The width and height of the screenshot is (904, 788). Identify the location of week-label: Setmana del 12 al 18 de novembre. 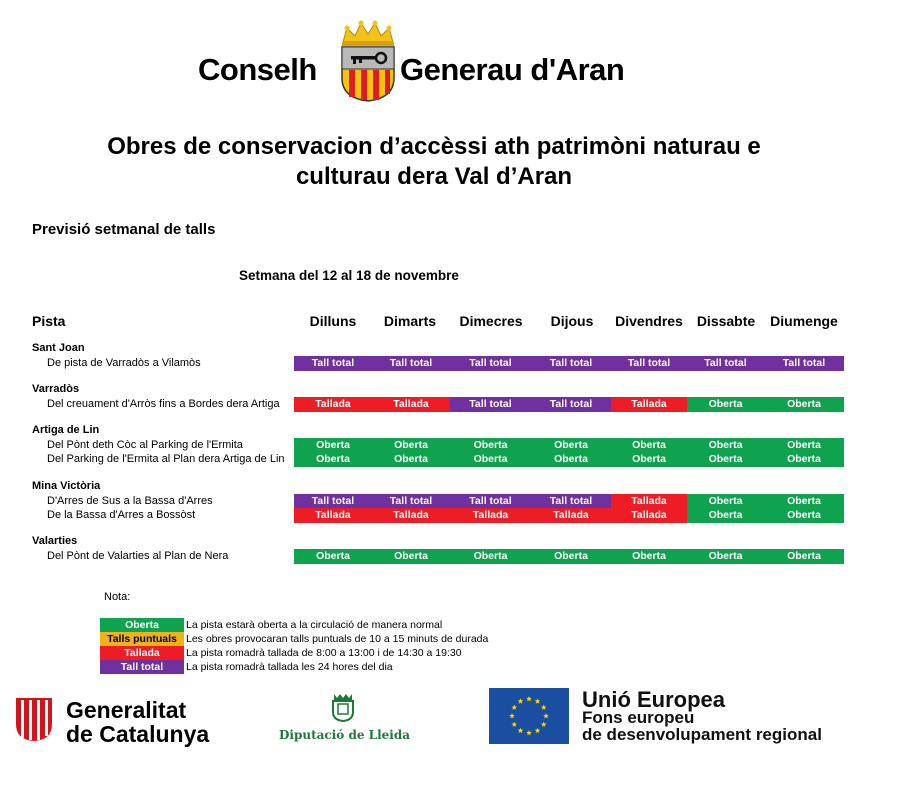
(349, 275).